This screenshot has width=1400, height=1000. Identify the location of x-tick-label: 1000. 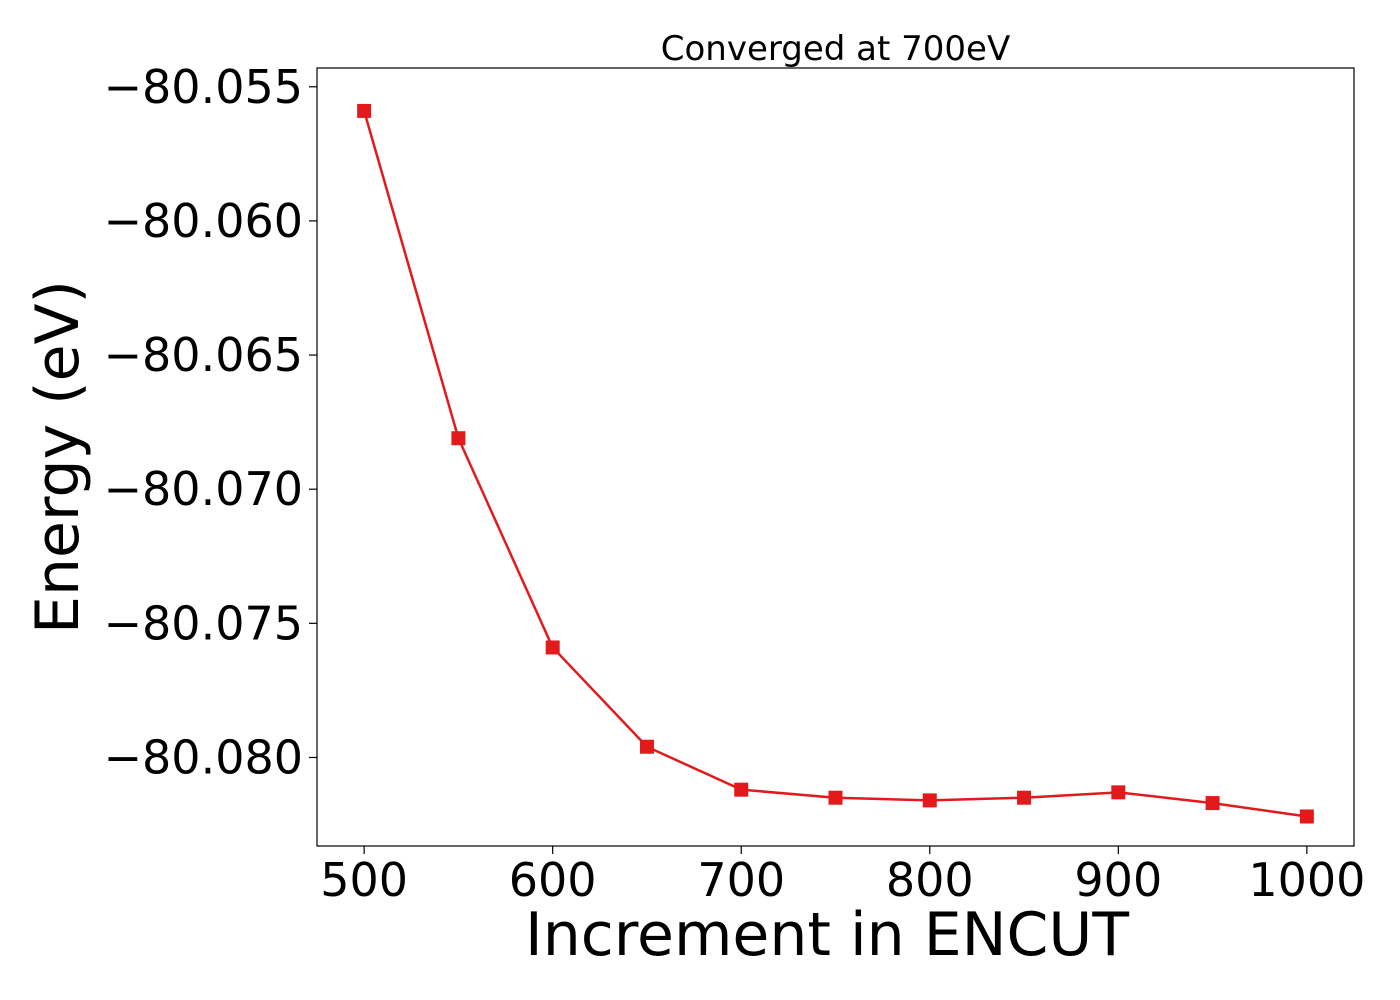
(1306, 880).